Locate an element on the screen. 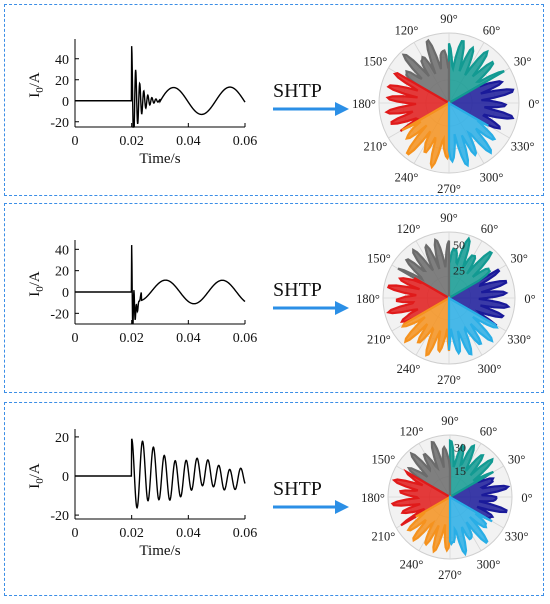 Image resolution: width=550 pixels, height=604 pixels. x-axis-label: Time/s is located at coordinates (159, 551).